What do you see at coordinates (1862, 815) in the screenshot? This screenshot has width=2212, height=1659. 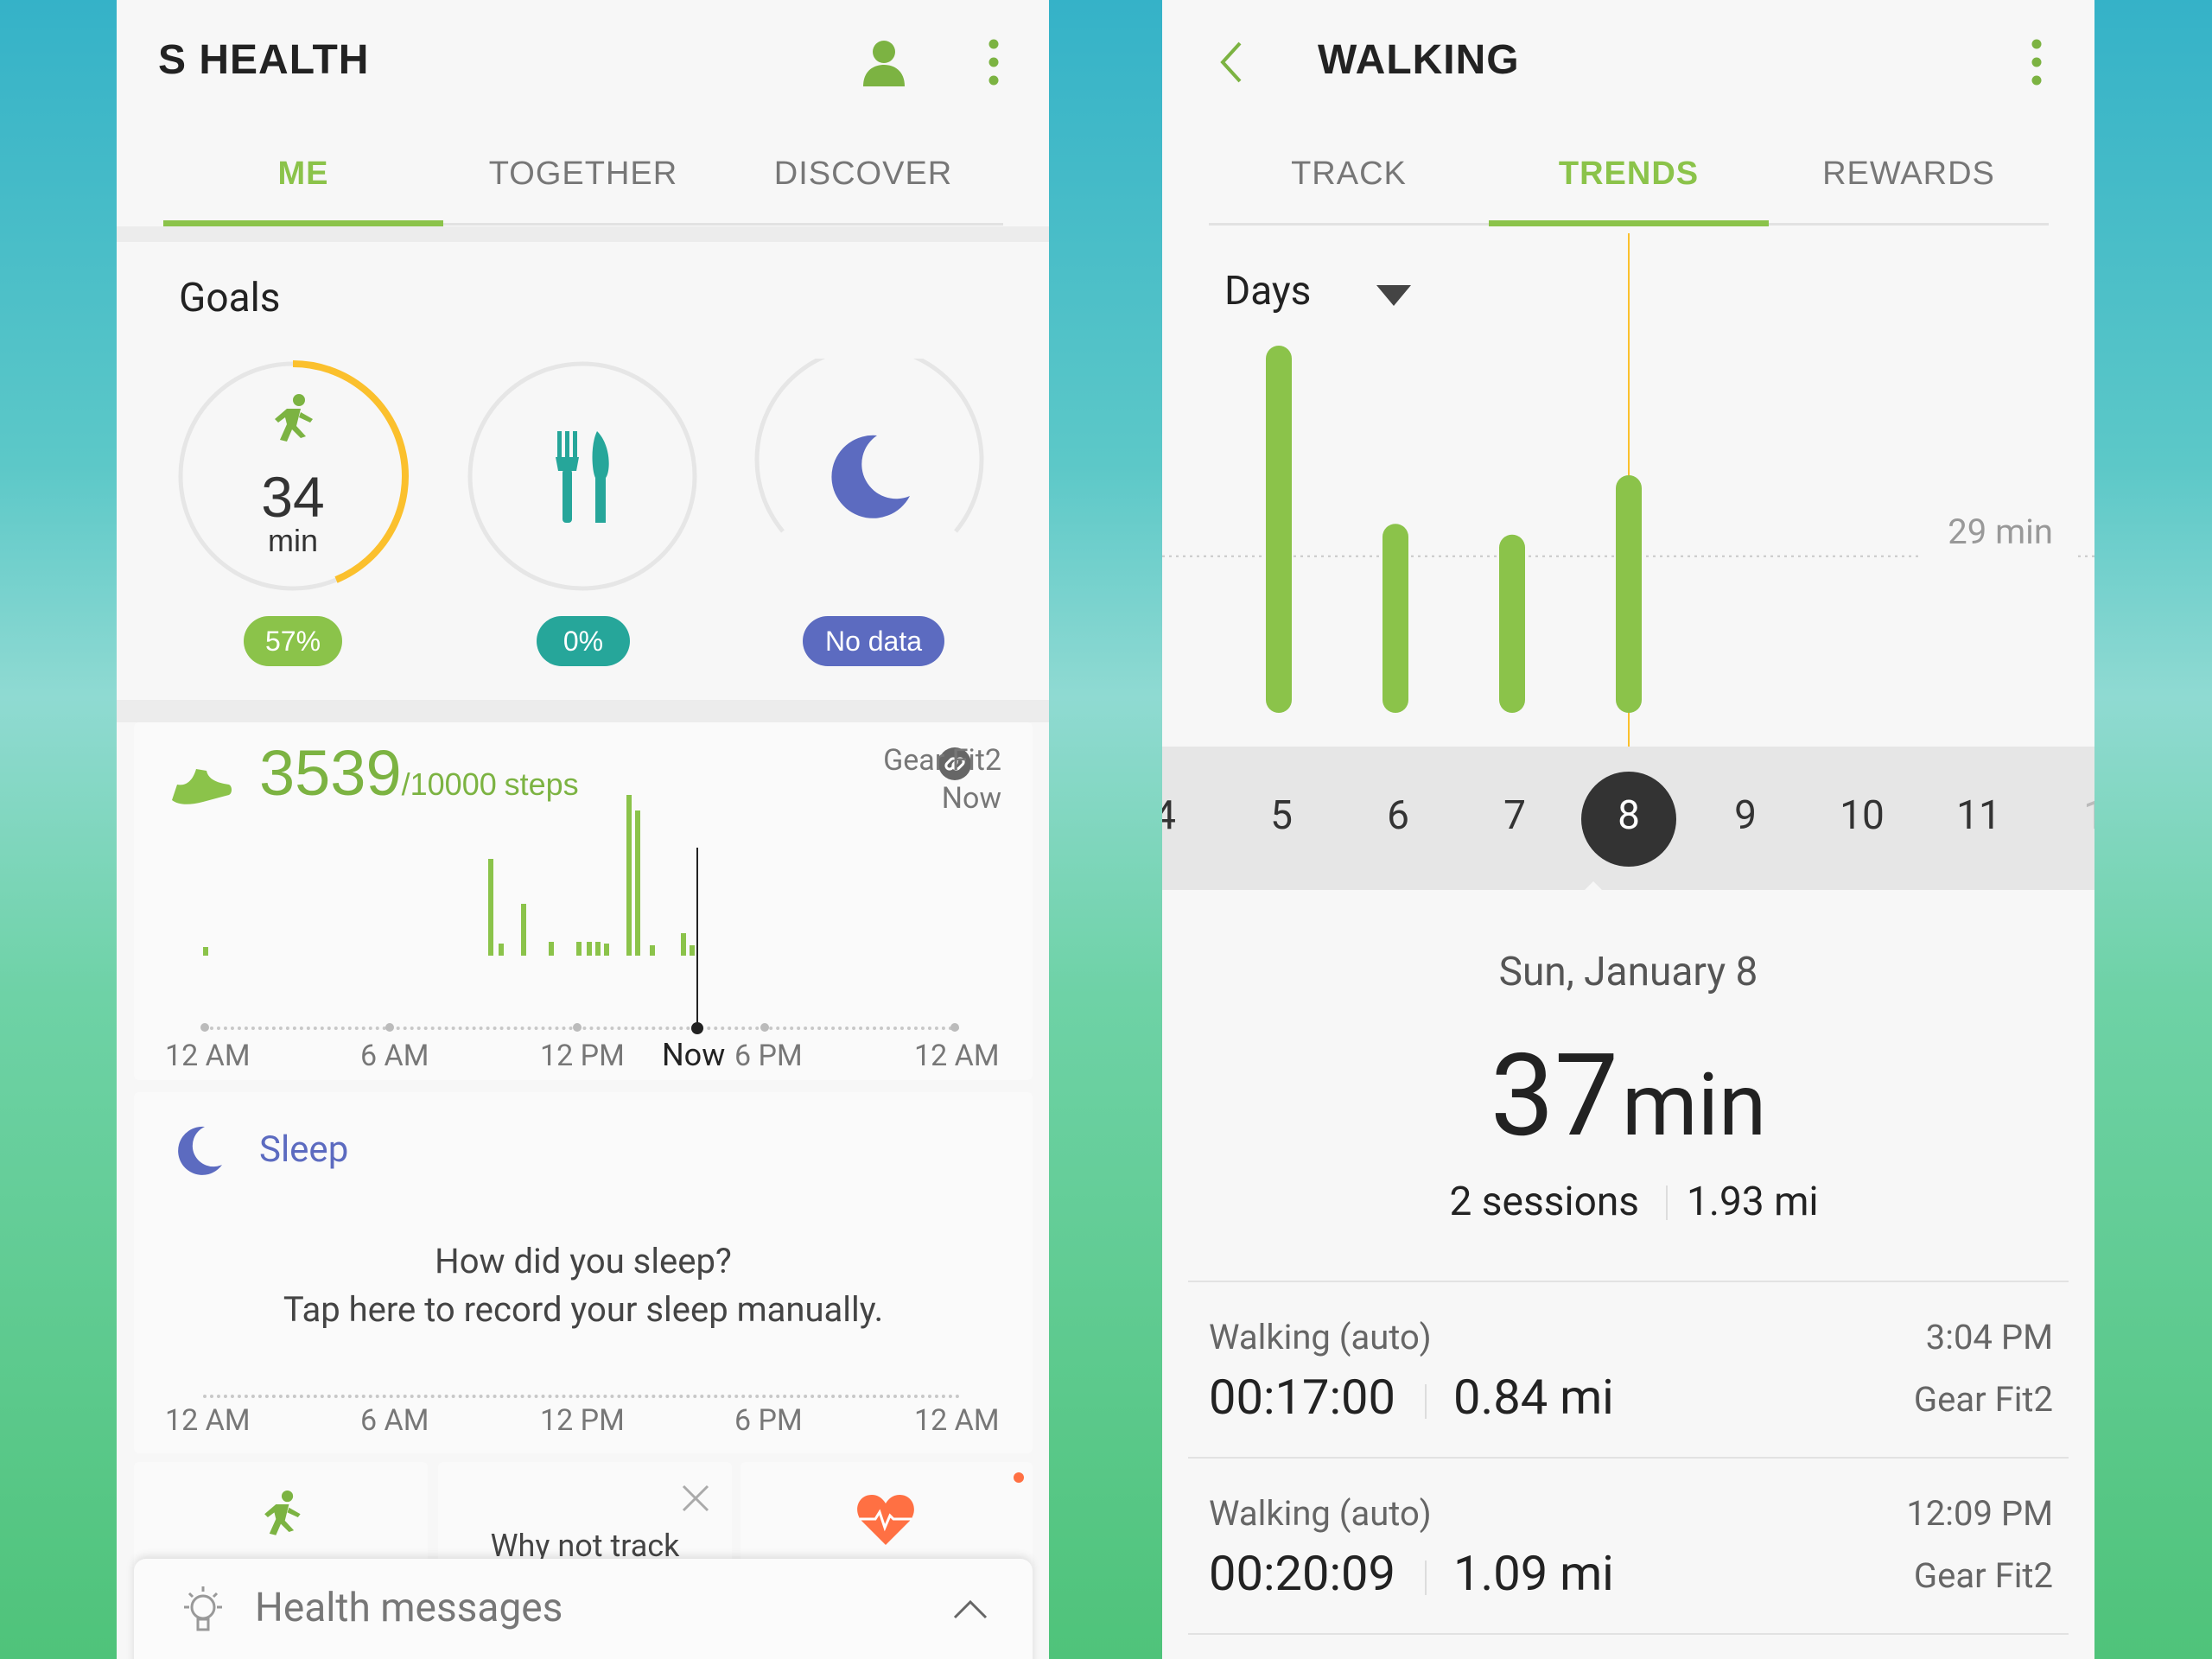 I see `day-10: 10` at bounding box center [1862, 815].